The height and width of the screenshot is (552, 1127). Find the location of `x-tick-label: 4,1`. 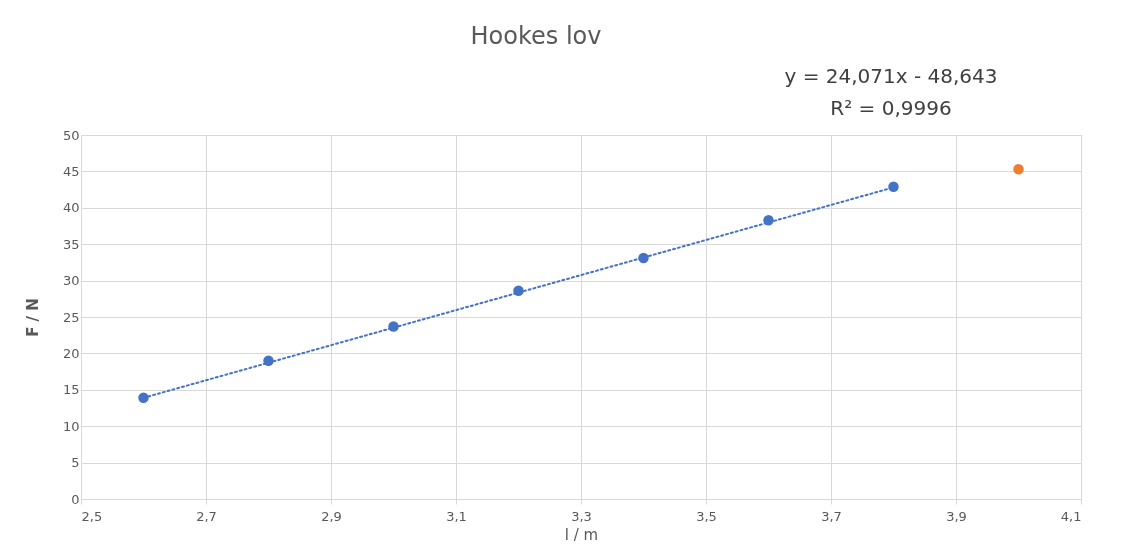

x-tick-label: 4,1 is located at coordinates (1071, 516).